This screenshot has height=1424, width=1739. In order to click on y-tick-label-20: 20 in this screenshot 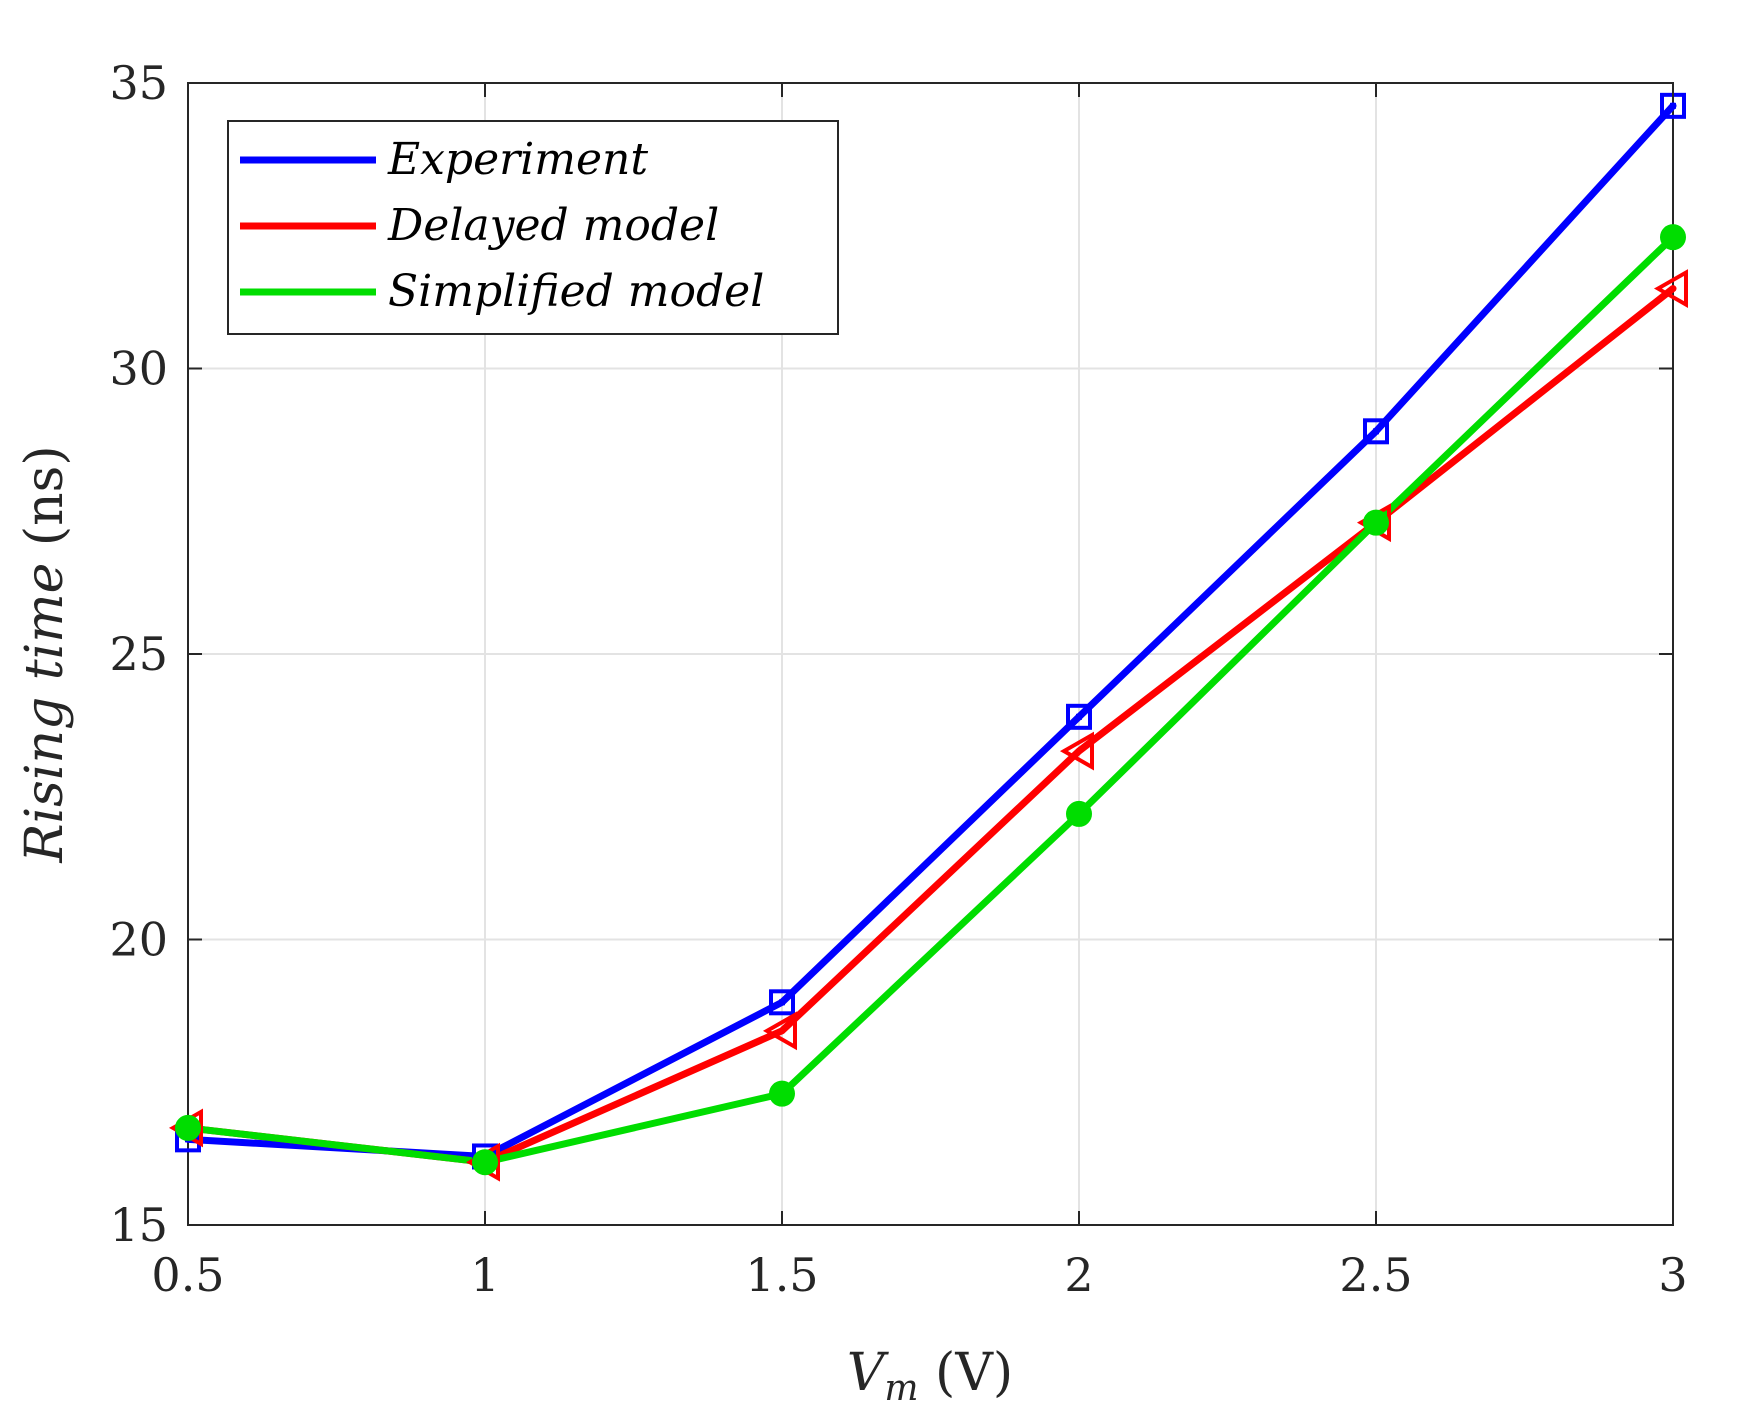, I will do `click(138, 940)`.